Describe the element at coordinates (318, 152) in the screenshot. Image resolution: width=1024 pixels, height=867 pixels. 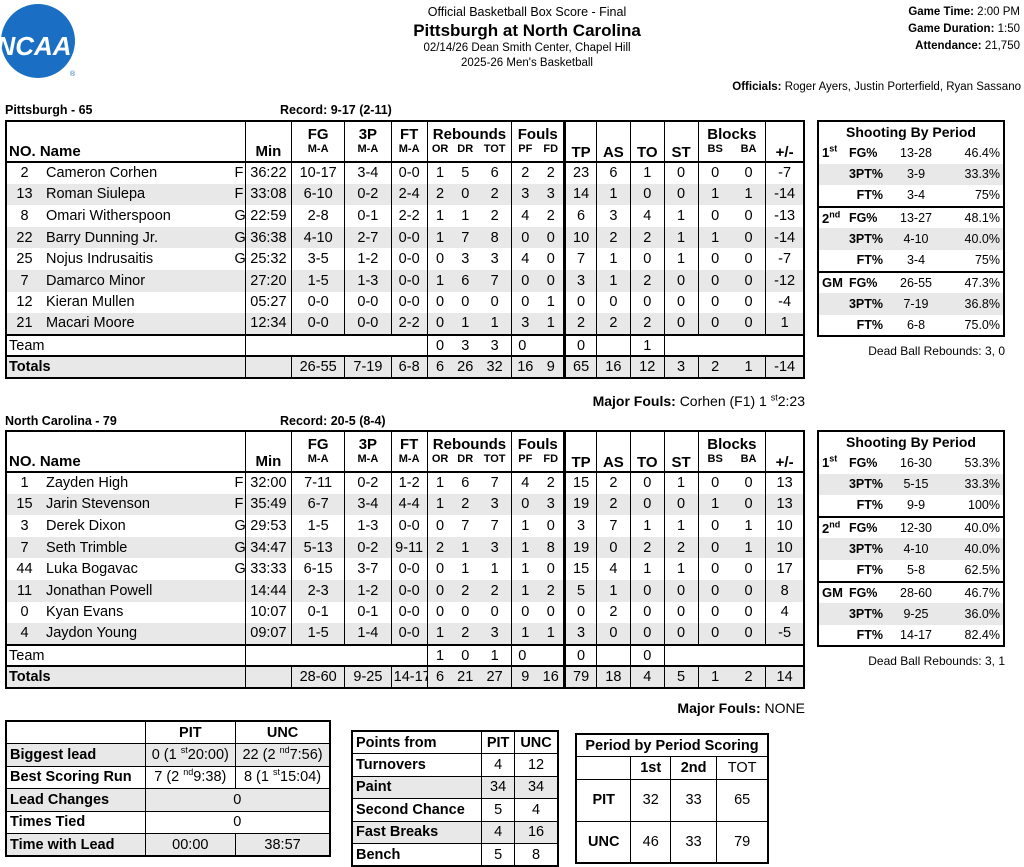
I see `col-fg-ma: M-A` at that location.